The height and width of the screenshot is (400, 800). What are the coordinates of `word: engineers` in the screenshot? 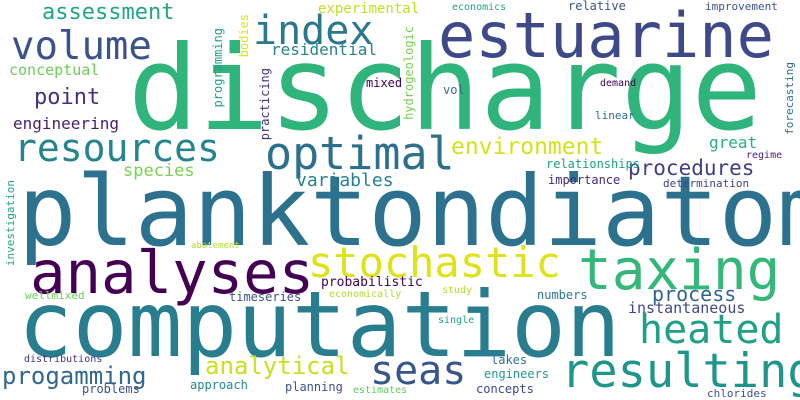 It's located at (517, 374).